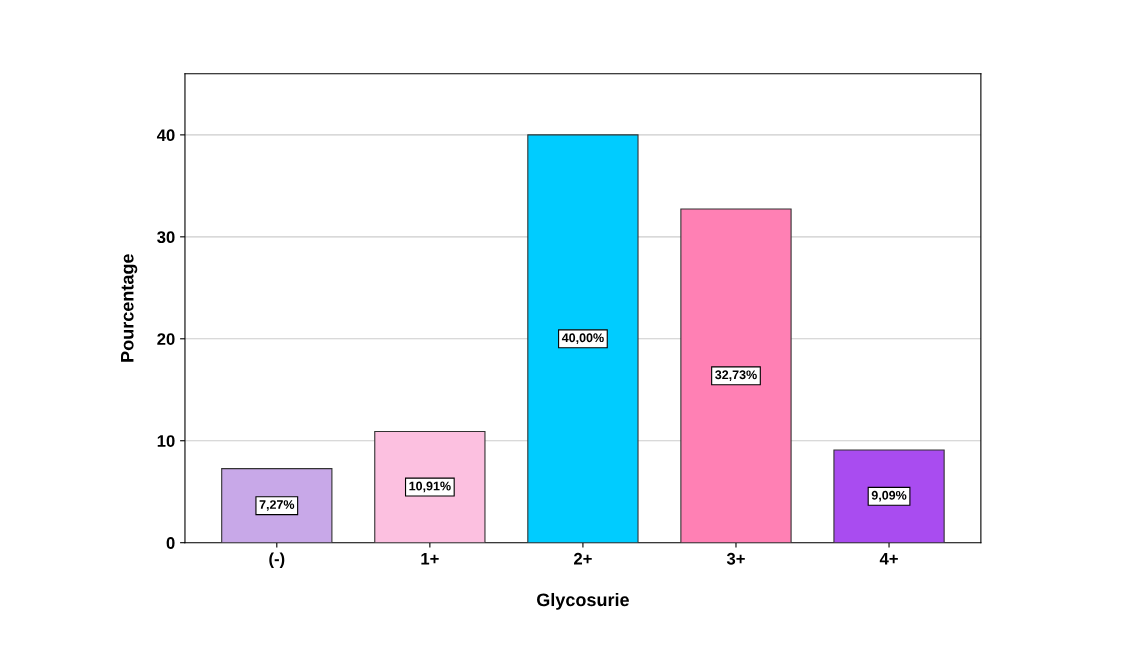 Image resolution: width=1121 pixels, height=670 pixels. What do you see at coordinates (583, 558) in the screenshot?
I see `x-tick-label: 2+` at bounding box center [583, 558].